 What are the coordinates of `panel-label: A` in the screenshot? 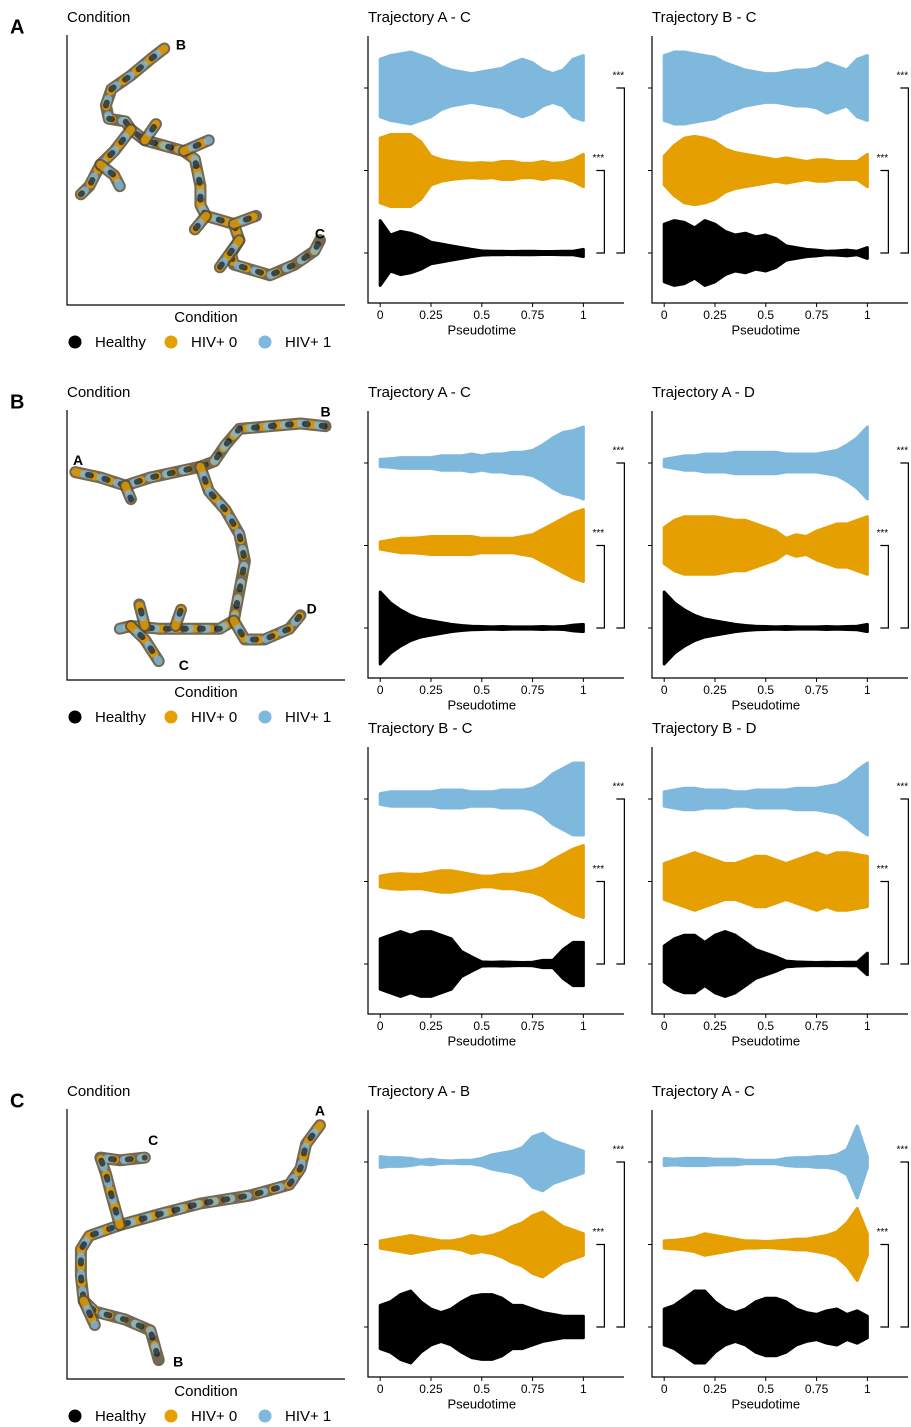 It's located at (17, 27).